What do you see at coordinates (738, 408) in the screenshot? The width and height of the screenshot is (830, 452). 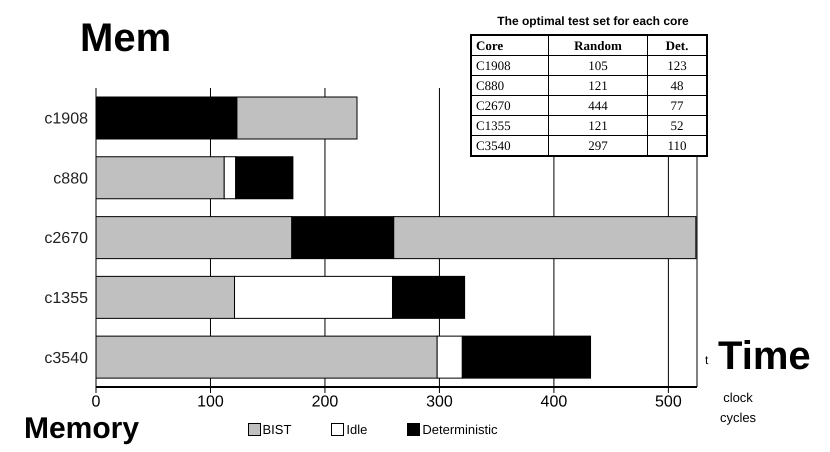 I see `x-axis-title: clock cycles` at bounding box center [738, 408].